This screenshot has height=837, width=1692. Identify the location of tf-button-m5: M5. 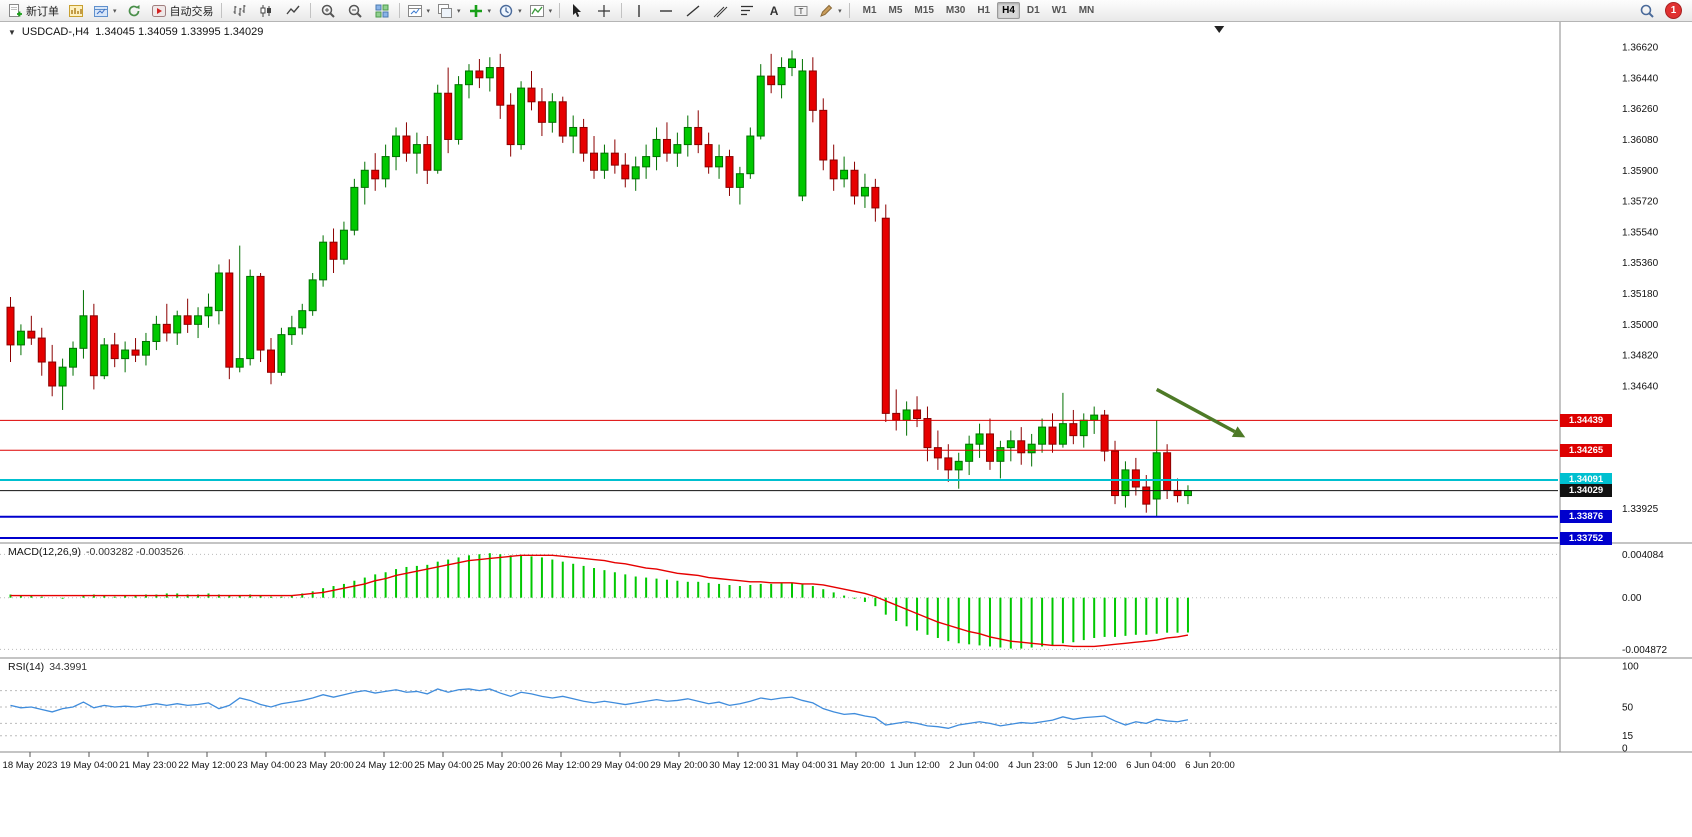
(895, 10).